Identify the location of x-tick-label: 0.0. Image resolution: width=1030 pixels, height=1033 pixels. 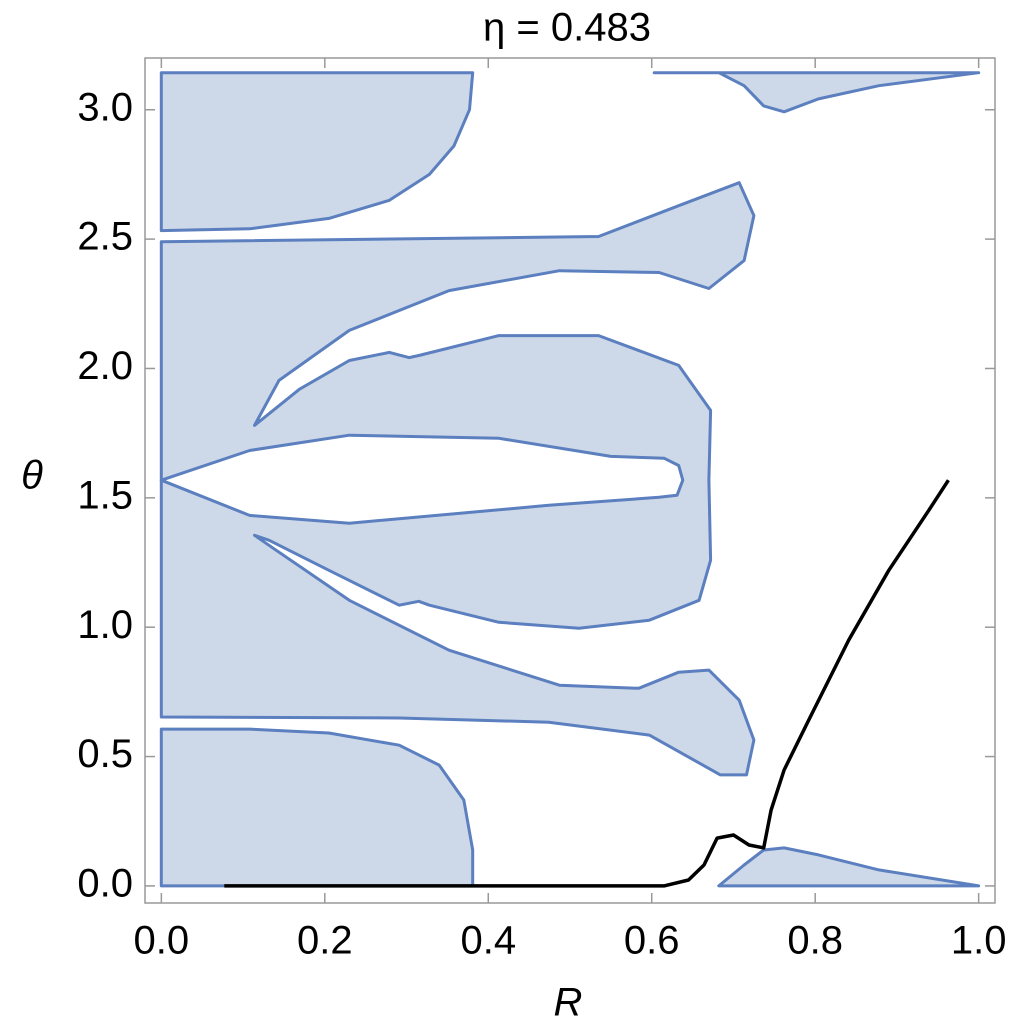
(162, 941).